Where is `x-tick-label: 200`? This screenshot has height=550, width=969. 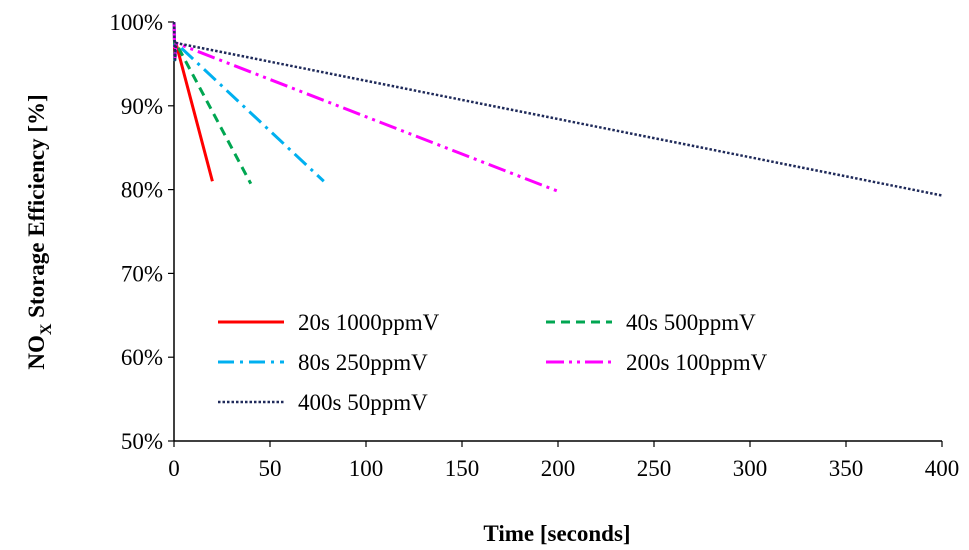
x-tick-label: 200 is located at coordinates (558, 468).